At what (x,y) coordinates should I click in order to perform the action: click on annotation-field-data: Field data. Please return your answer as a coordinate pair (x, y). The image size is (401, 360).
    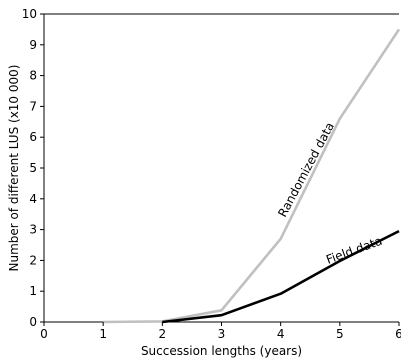
    Looking at the image, I should click on (354, 250).